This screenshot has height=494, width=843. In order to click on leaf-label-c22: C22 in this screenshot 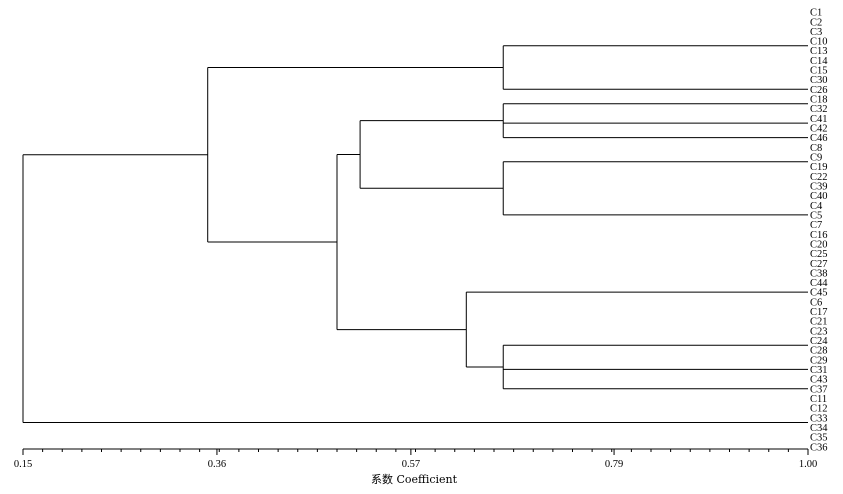, I will do `click(819, 177)`.